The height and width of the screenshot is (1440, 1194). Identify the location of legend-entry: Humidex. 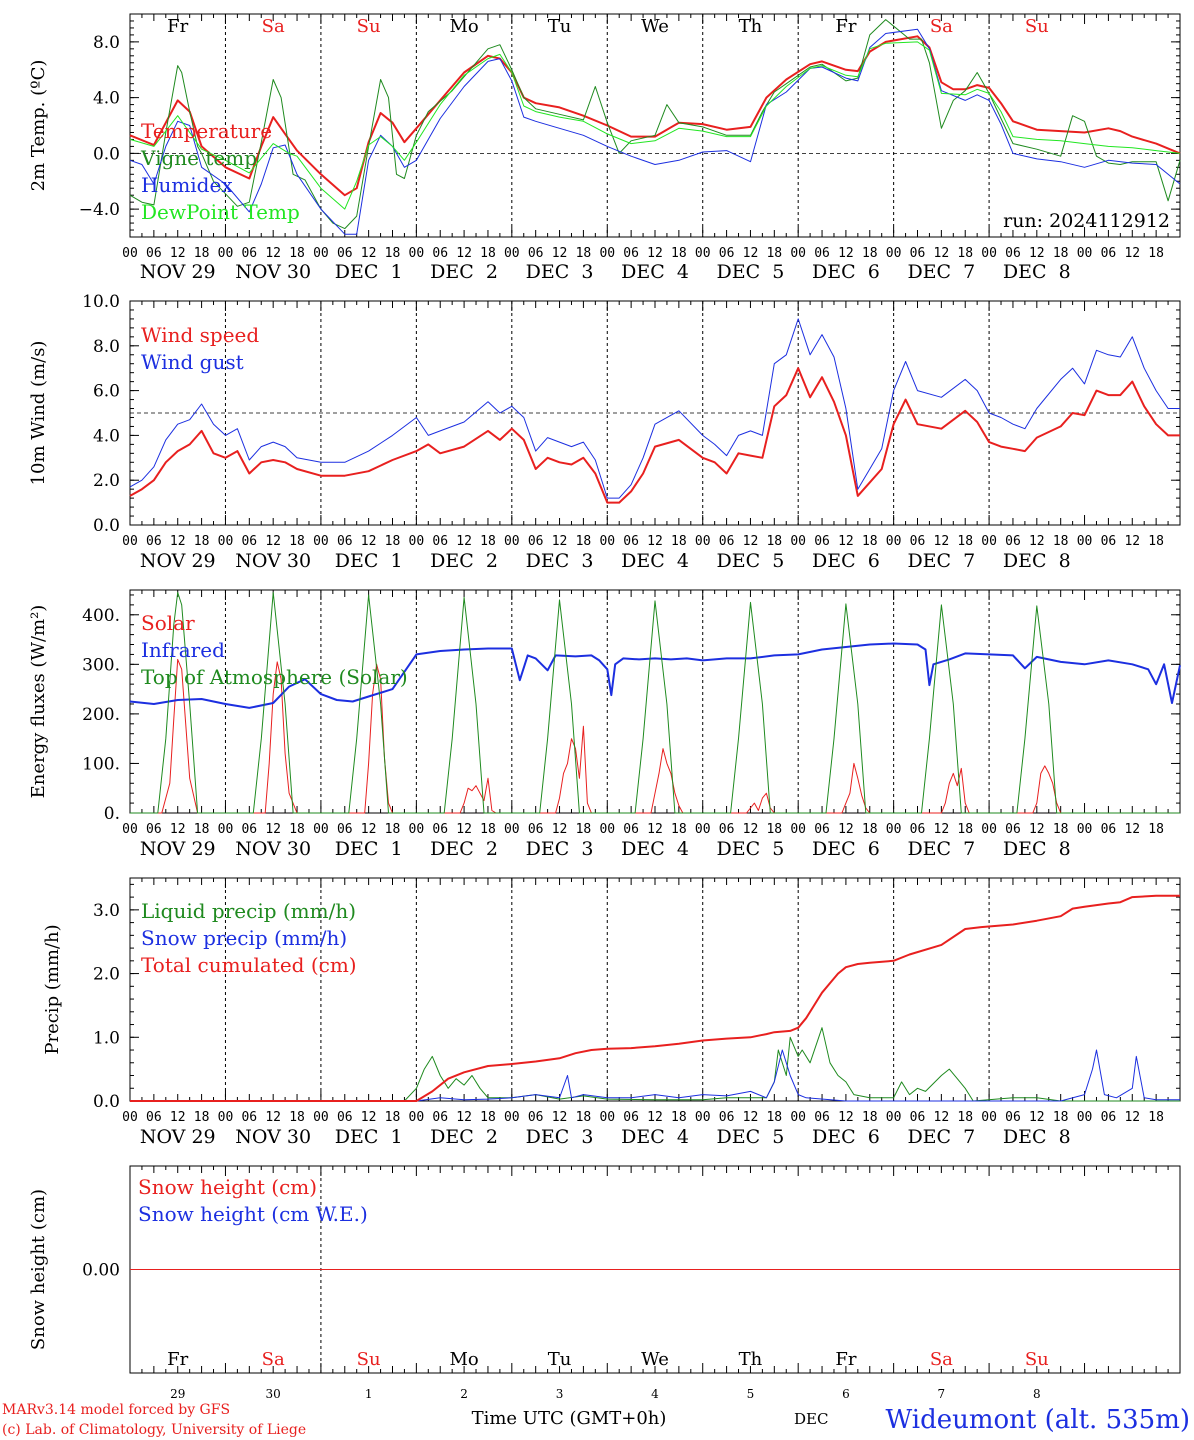
(187, 185).